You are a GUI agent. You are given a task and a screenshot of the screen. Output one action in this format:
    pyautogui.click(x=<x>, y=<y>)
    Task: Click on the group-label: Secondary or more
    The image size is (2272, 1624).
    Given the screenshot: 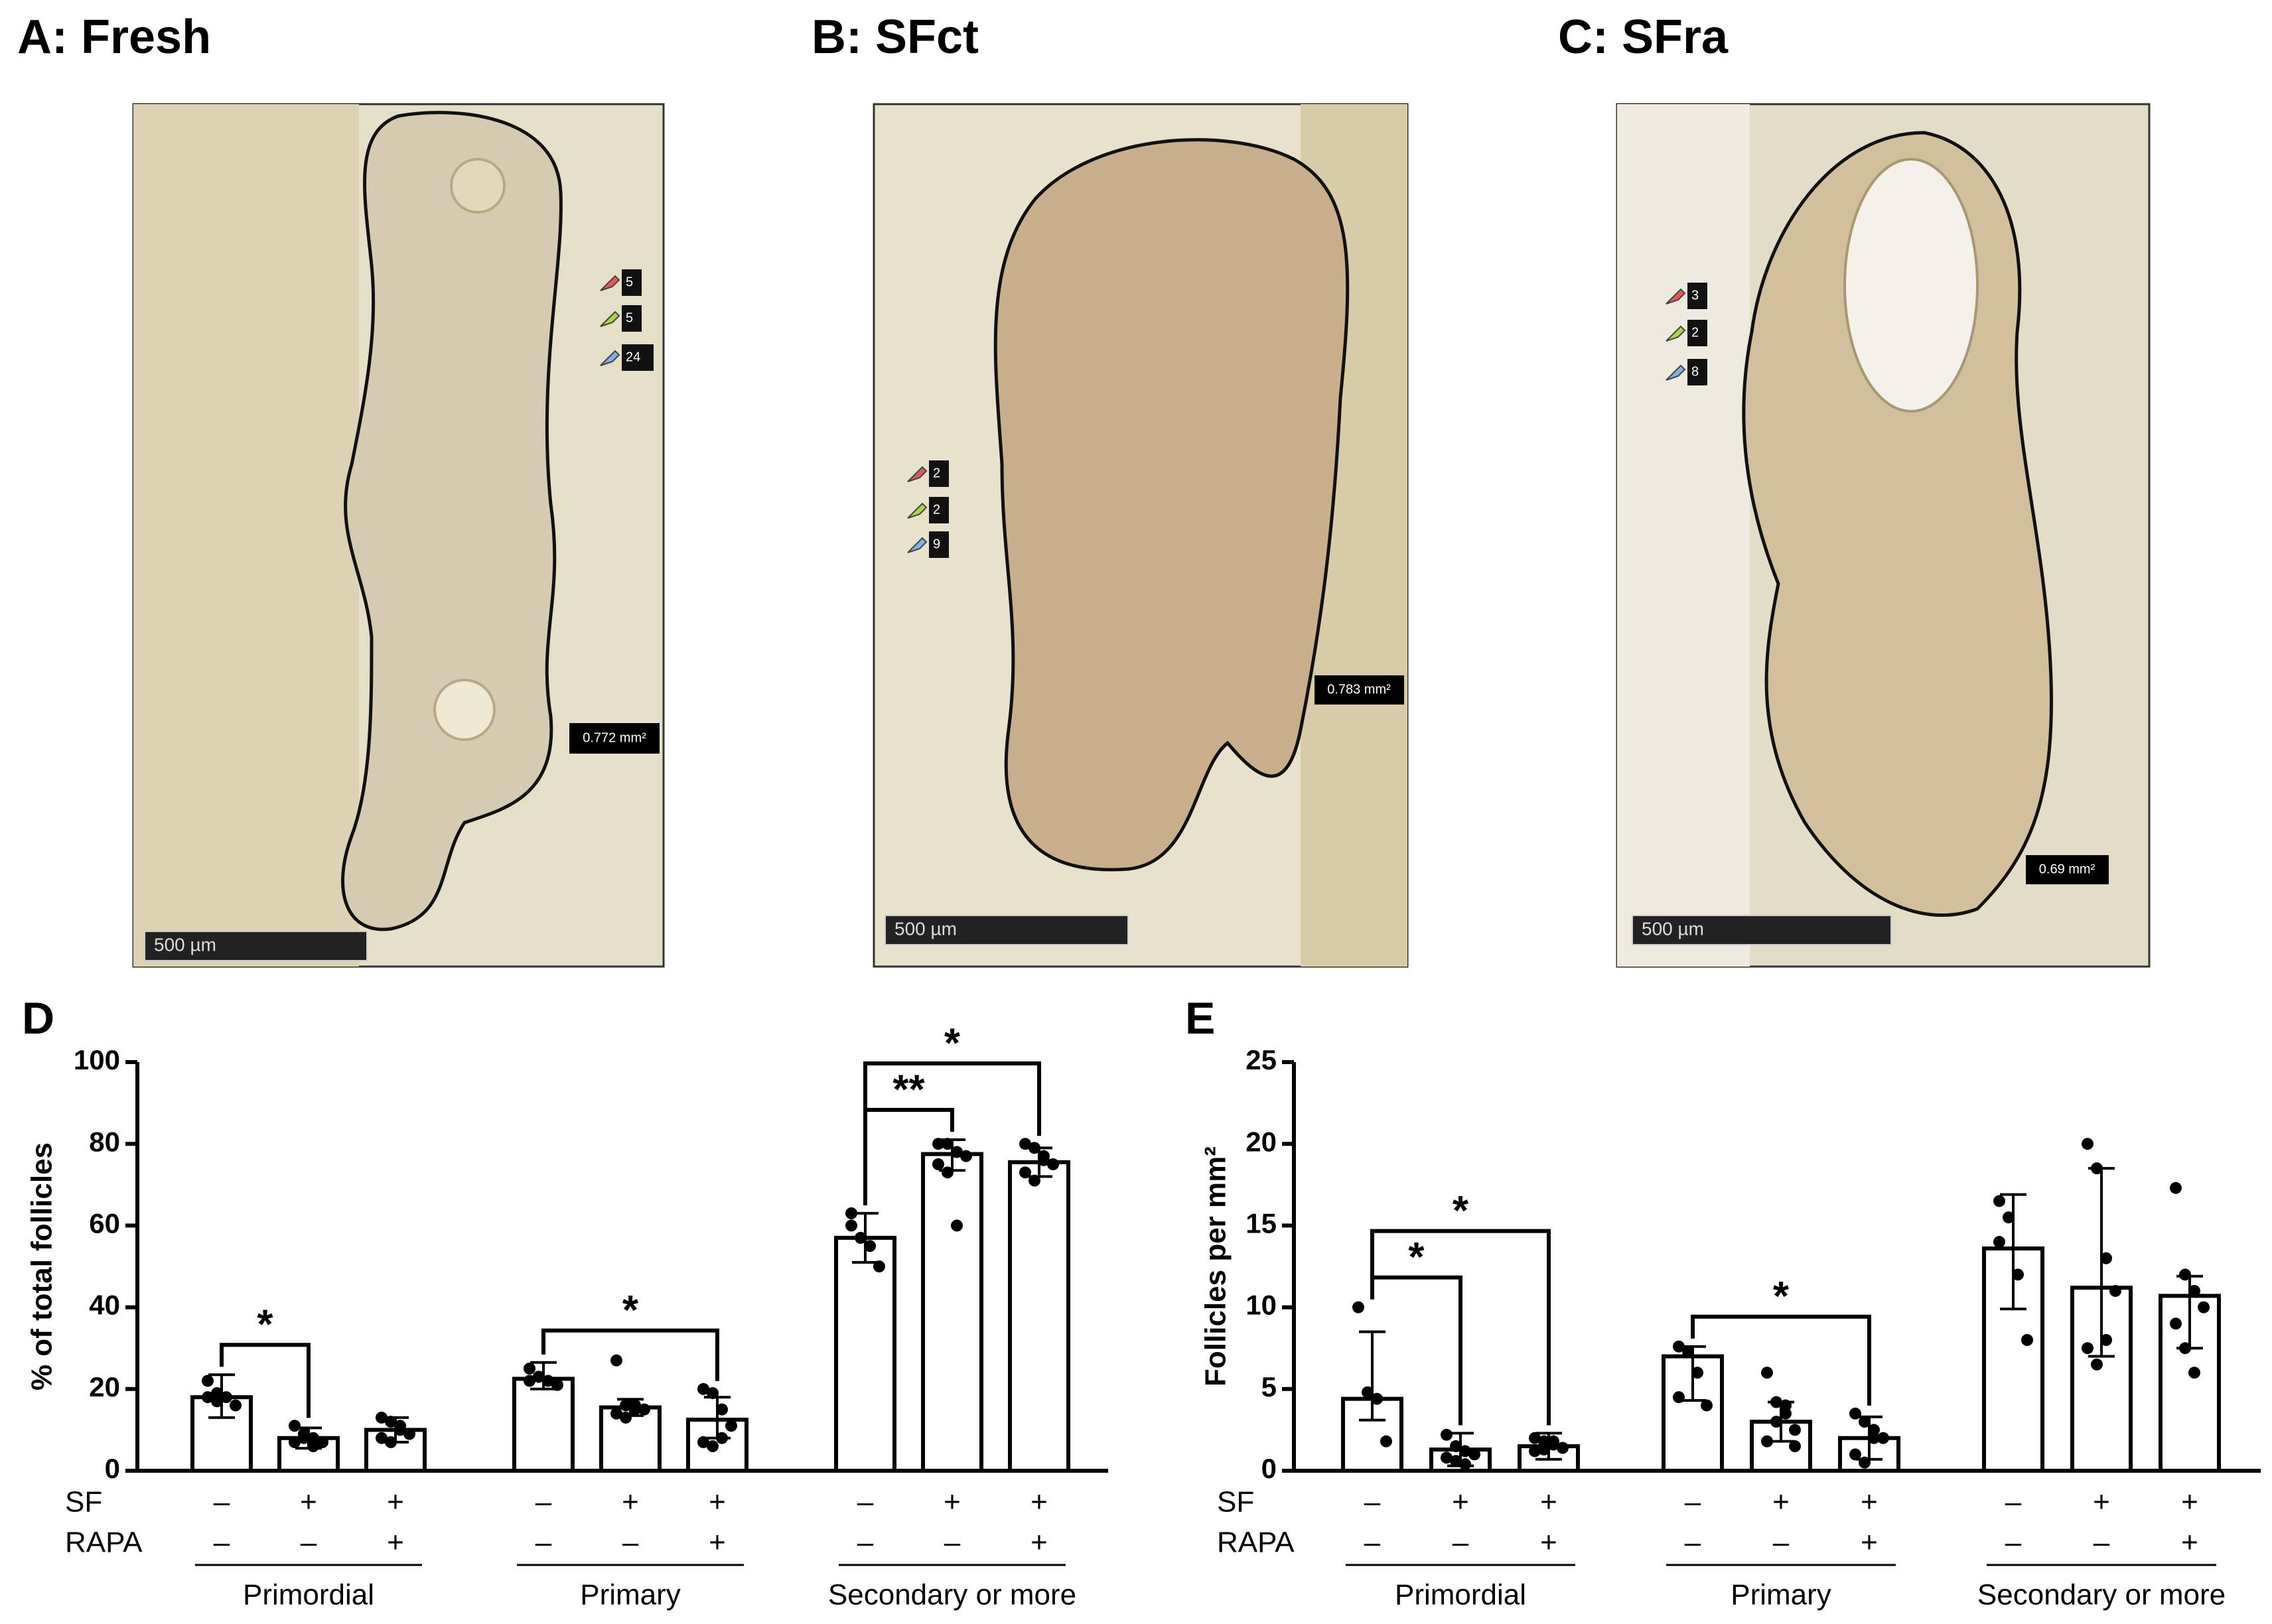 What is the action you would take?
    pyautogui.click(x=952, y=1595)
    